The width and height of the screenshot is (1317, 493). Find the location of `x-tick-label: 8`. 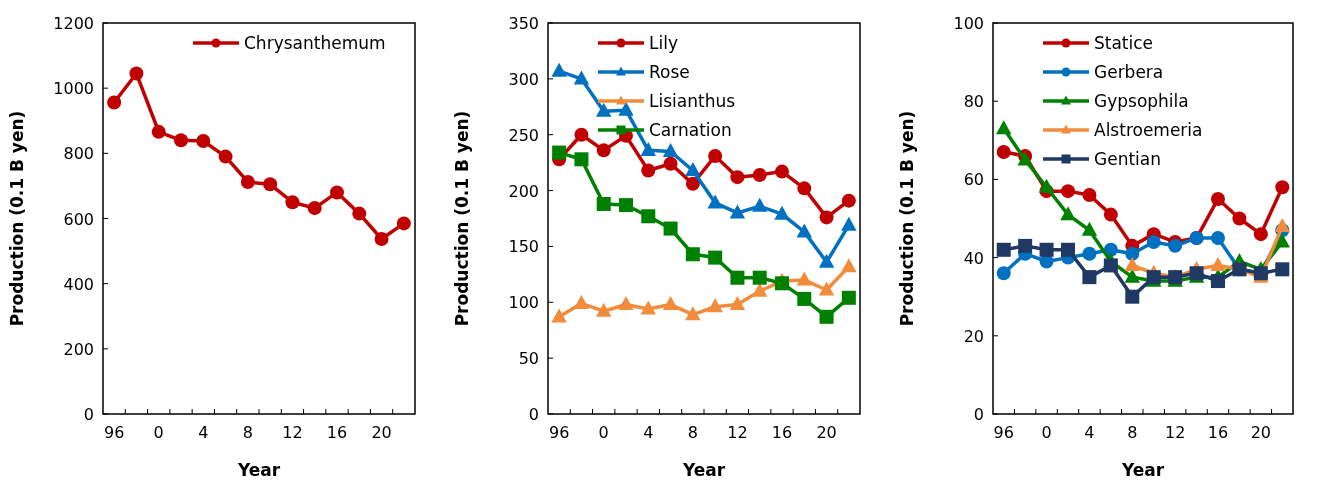

x-tick-label: 8 is located at coordinates (692, 432).